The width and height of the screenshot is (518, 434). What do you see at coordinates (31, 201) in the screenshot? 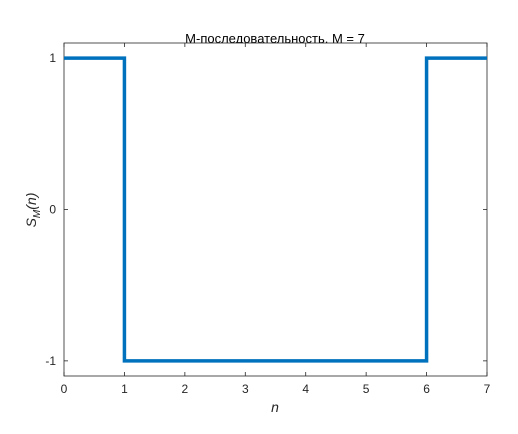
I see `y-axis-label-suffix: (n)` at bounding box center [31, 201].